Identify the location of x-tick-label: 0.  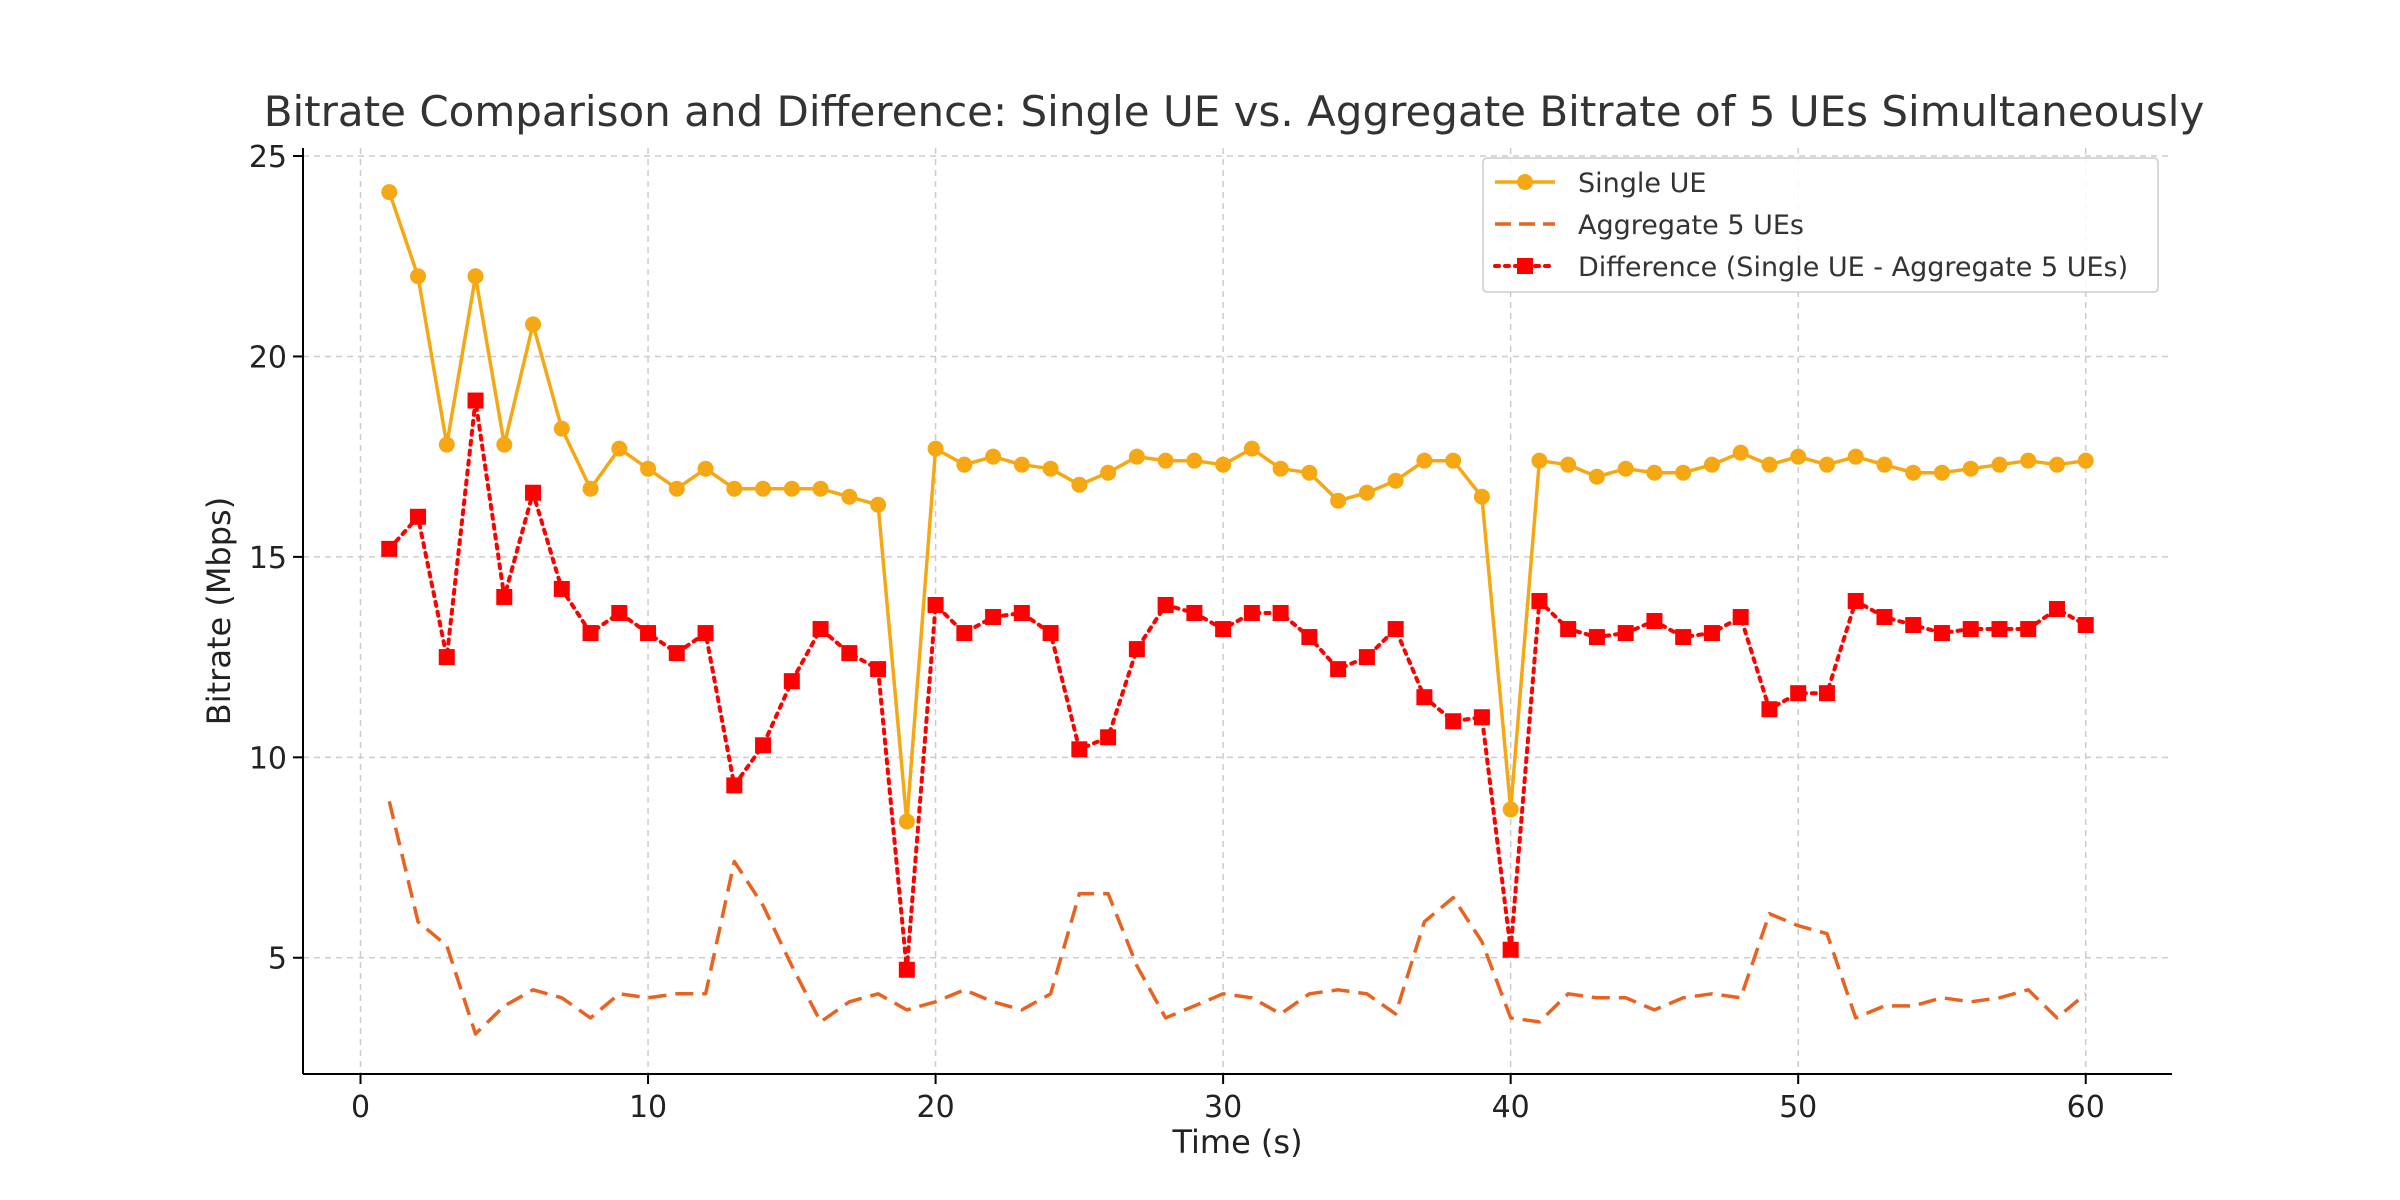
(360, 1107).